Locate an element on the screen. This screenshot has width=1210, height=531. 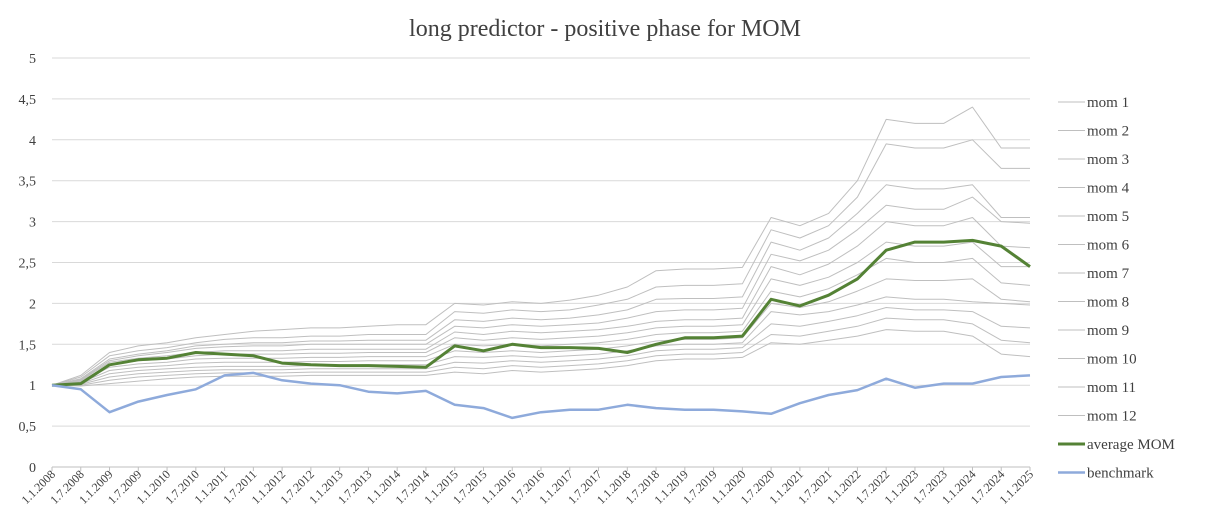
y-tick-label: 4 is located at coordinates (32, 141).